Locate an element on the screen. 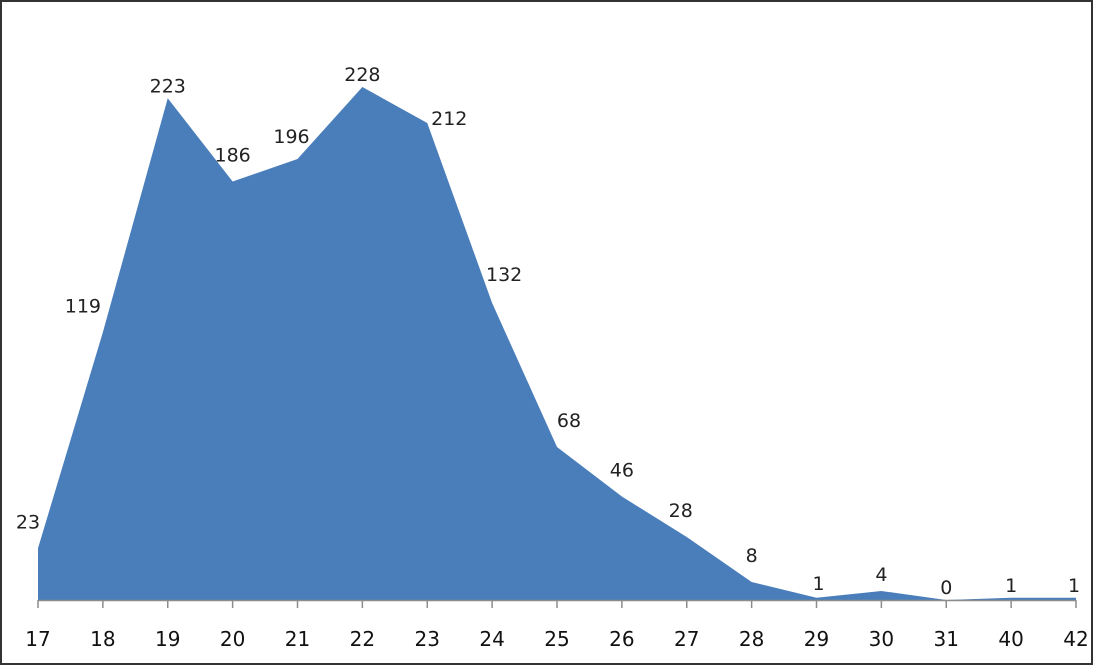 The height and width of the screenshot is (666, 1094). x-tick-label: 40 is located at coordinates (1010, 639).